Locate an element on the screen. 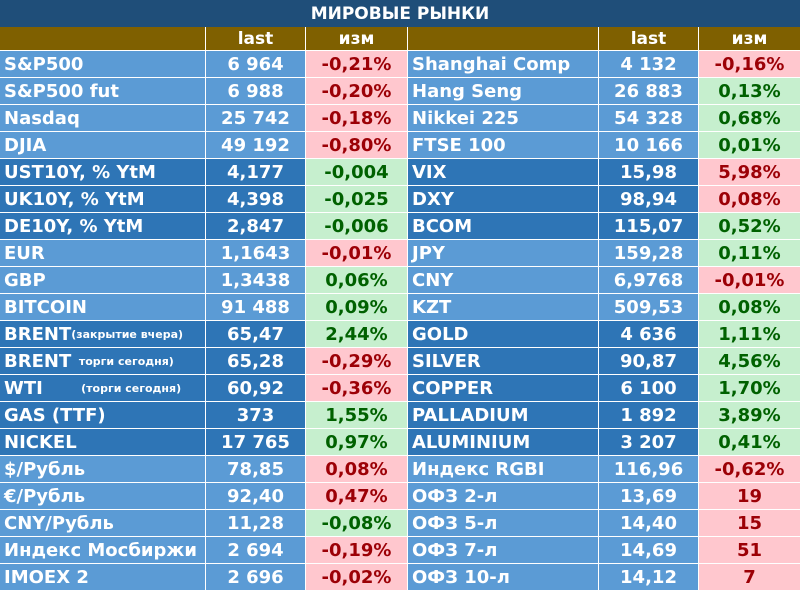  change-value: 0,13% is located at coordinates (749, 91).